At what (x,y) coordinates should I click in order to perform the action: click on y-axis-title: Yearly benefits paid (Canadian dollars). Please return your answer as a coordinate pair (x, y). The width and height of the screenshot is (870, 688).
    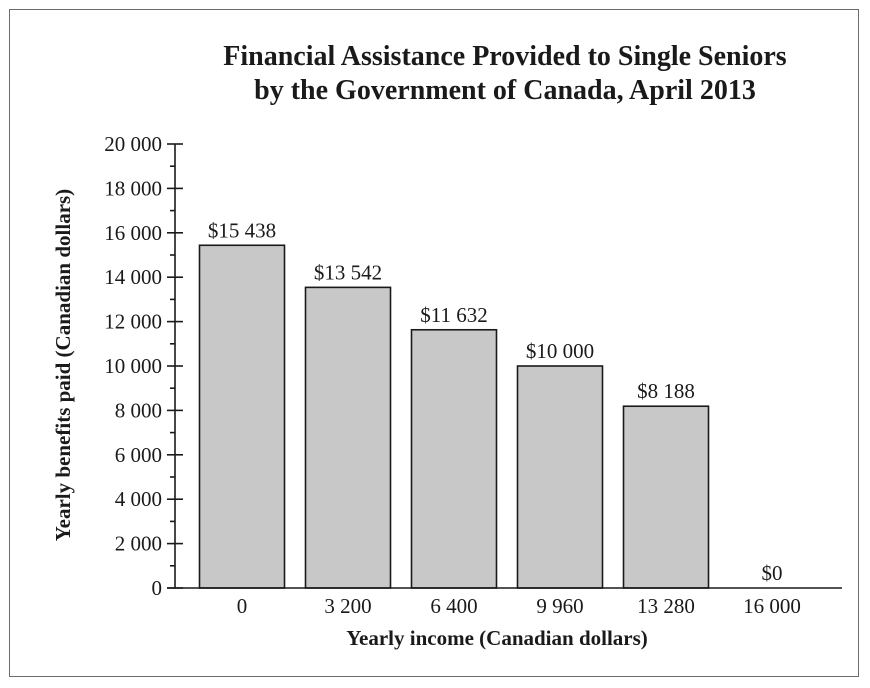
    Looking at the image, I should click on (63, 365).